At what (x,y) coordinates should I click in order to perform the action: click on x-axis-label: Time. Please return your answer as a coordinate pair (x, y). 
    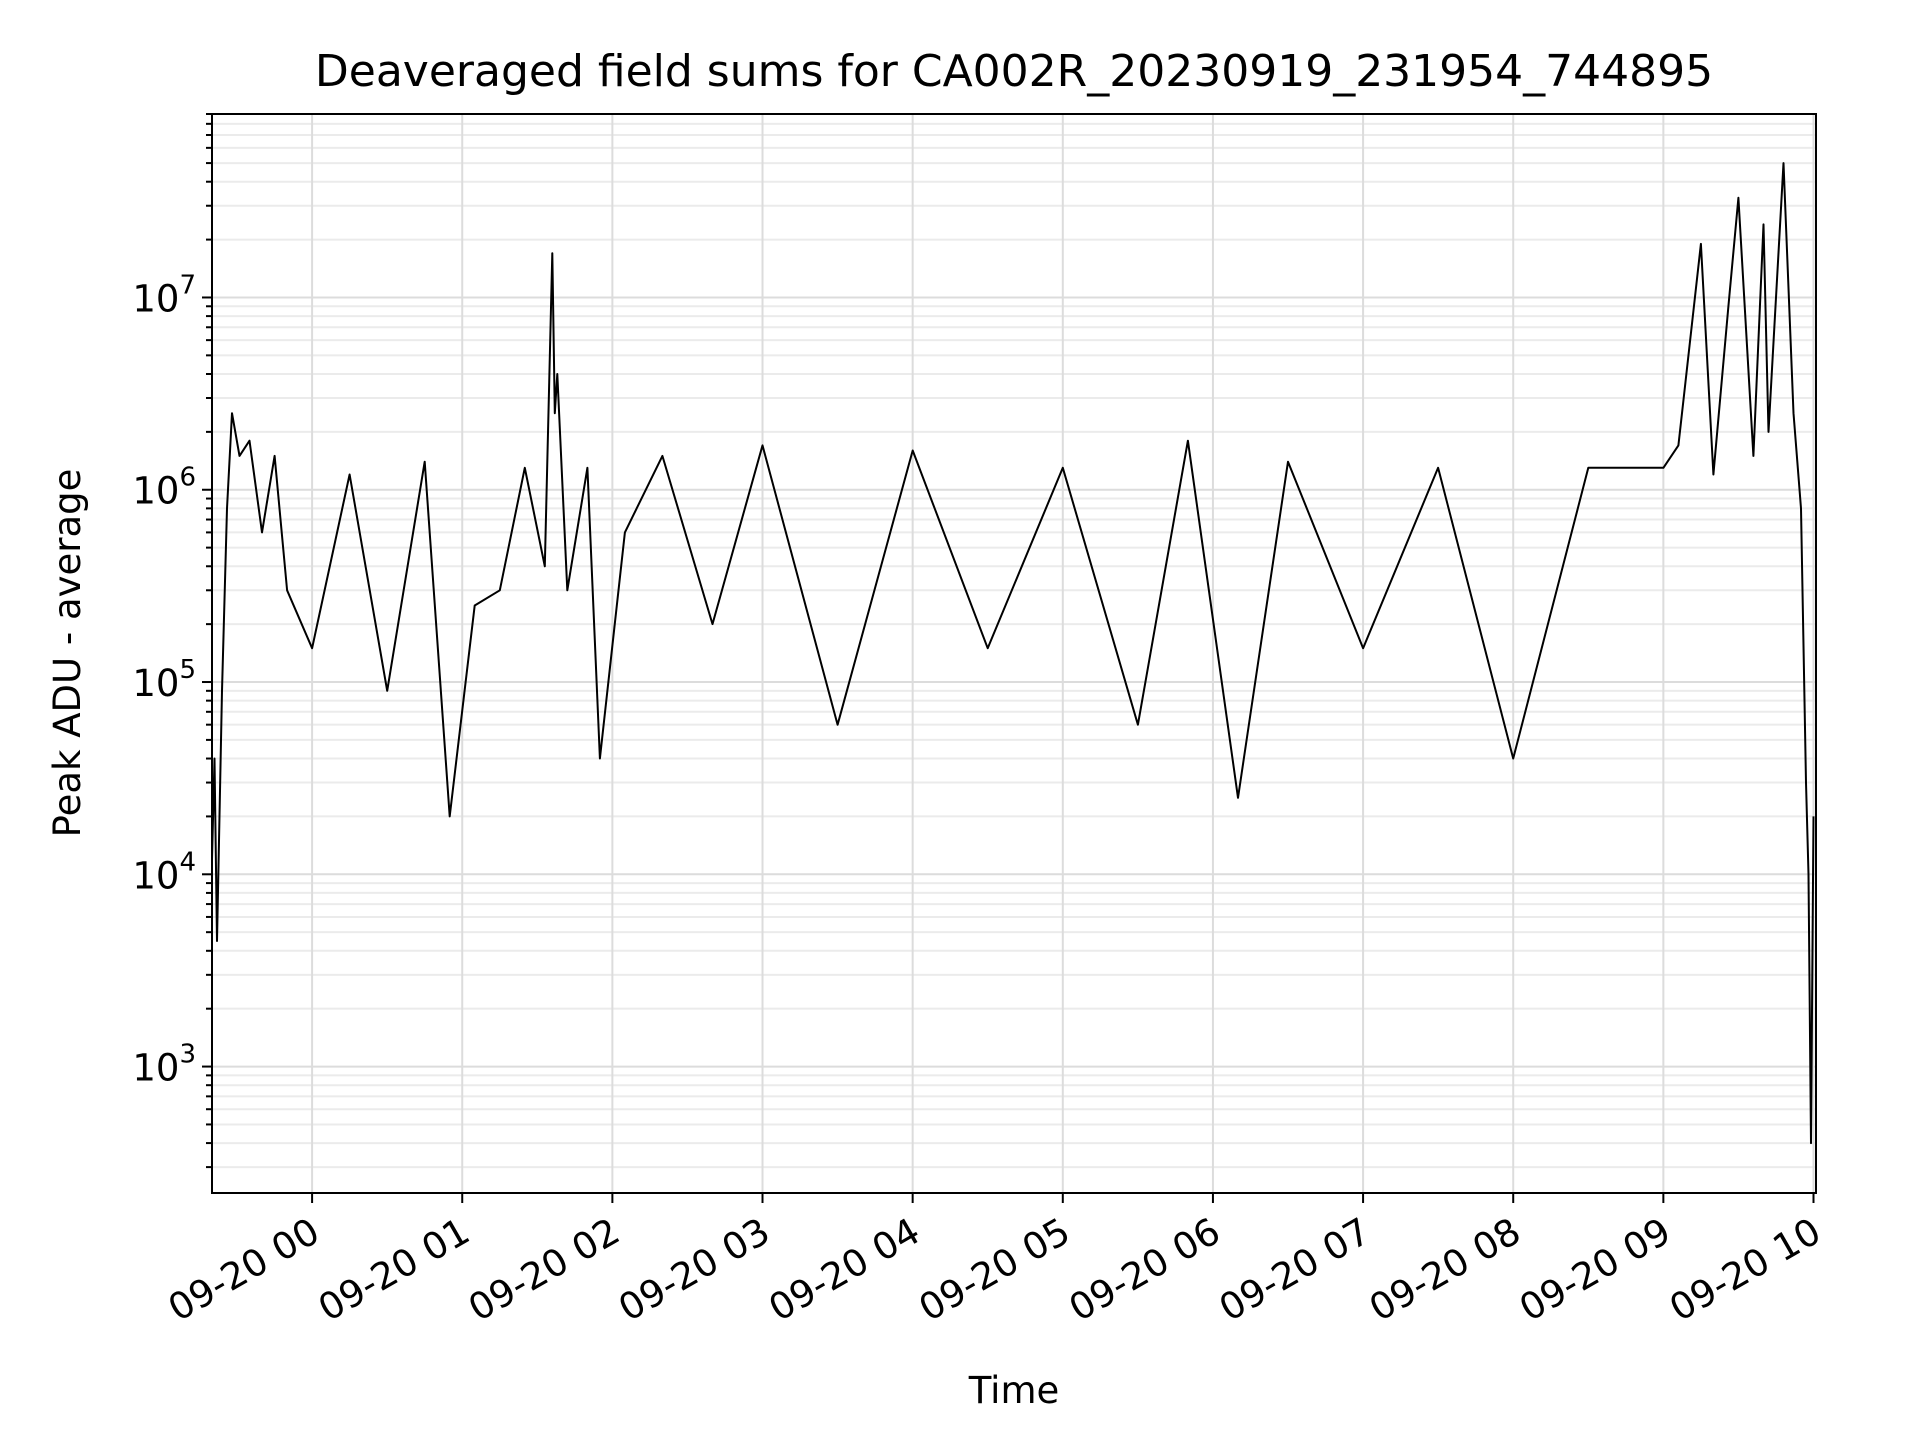
    Looking at the image, I should click on (1014, 1390).